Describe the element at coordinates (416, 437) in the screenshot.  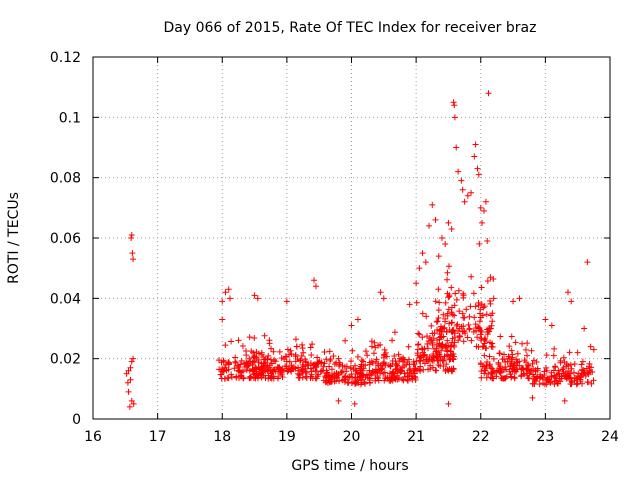
I see `x-tick-label: 21` at that location.